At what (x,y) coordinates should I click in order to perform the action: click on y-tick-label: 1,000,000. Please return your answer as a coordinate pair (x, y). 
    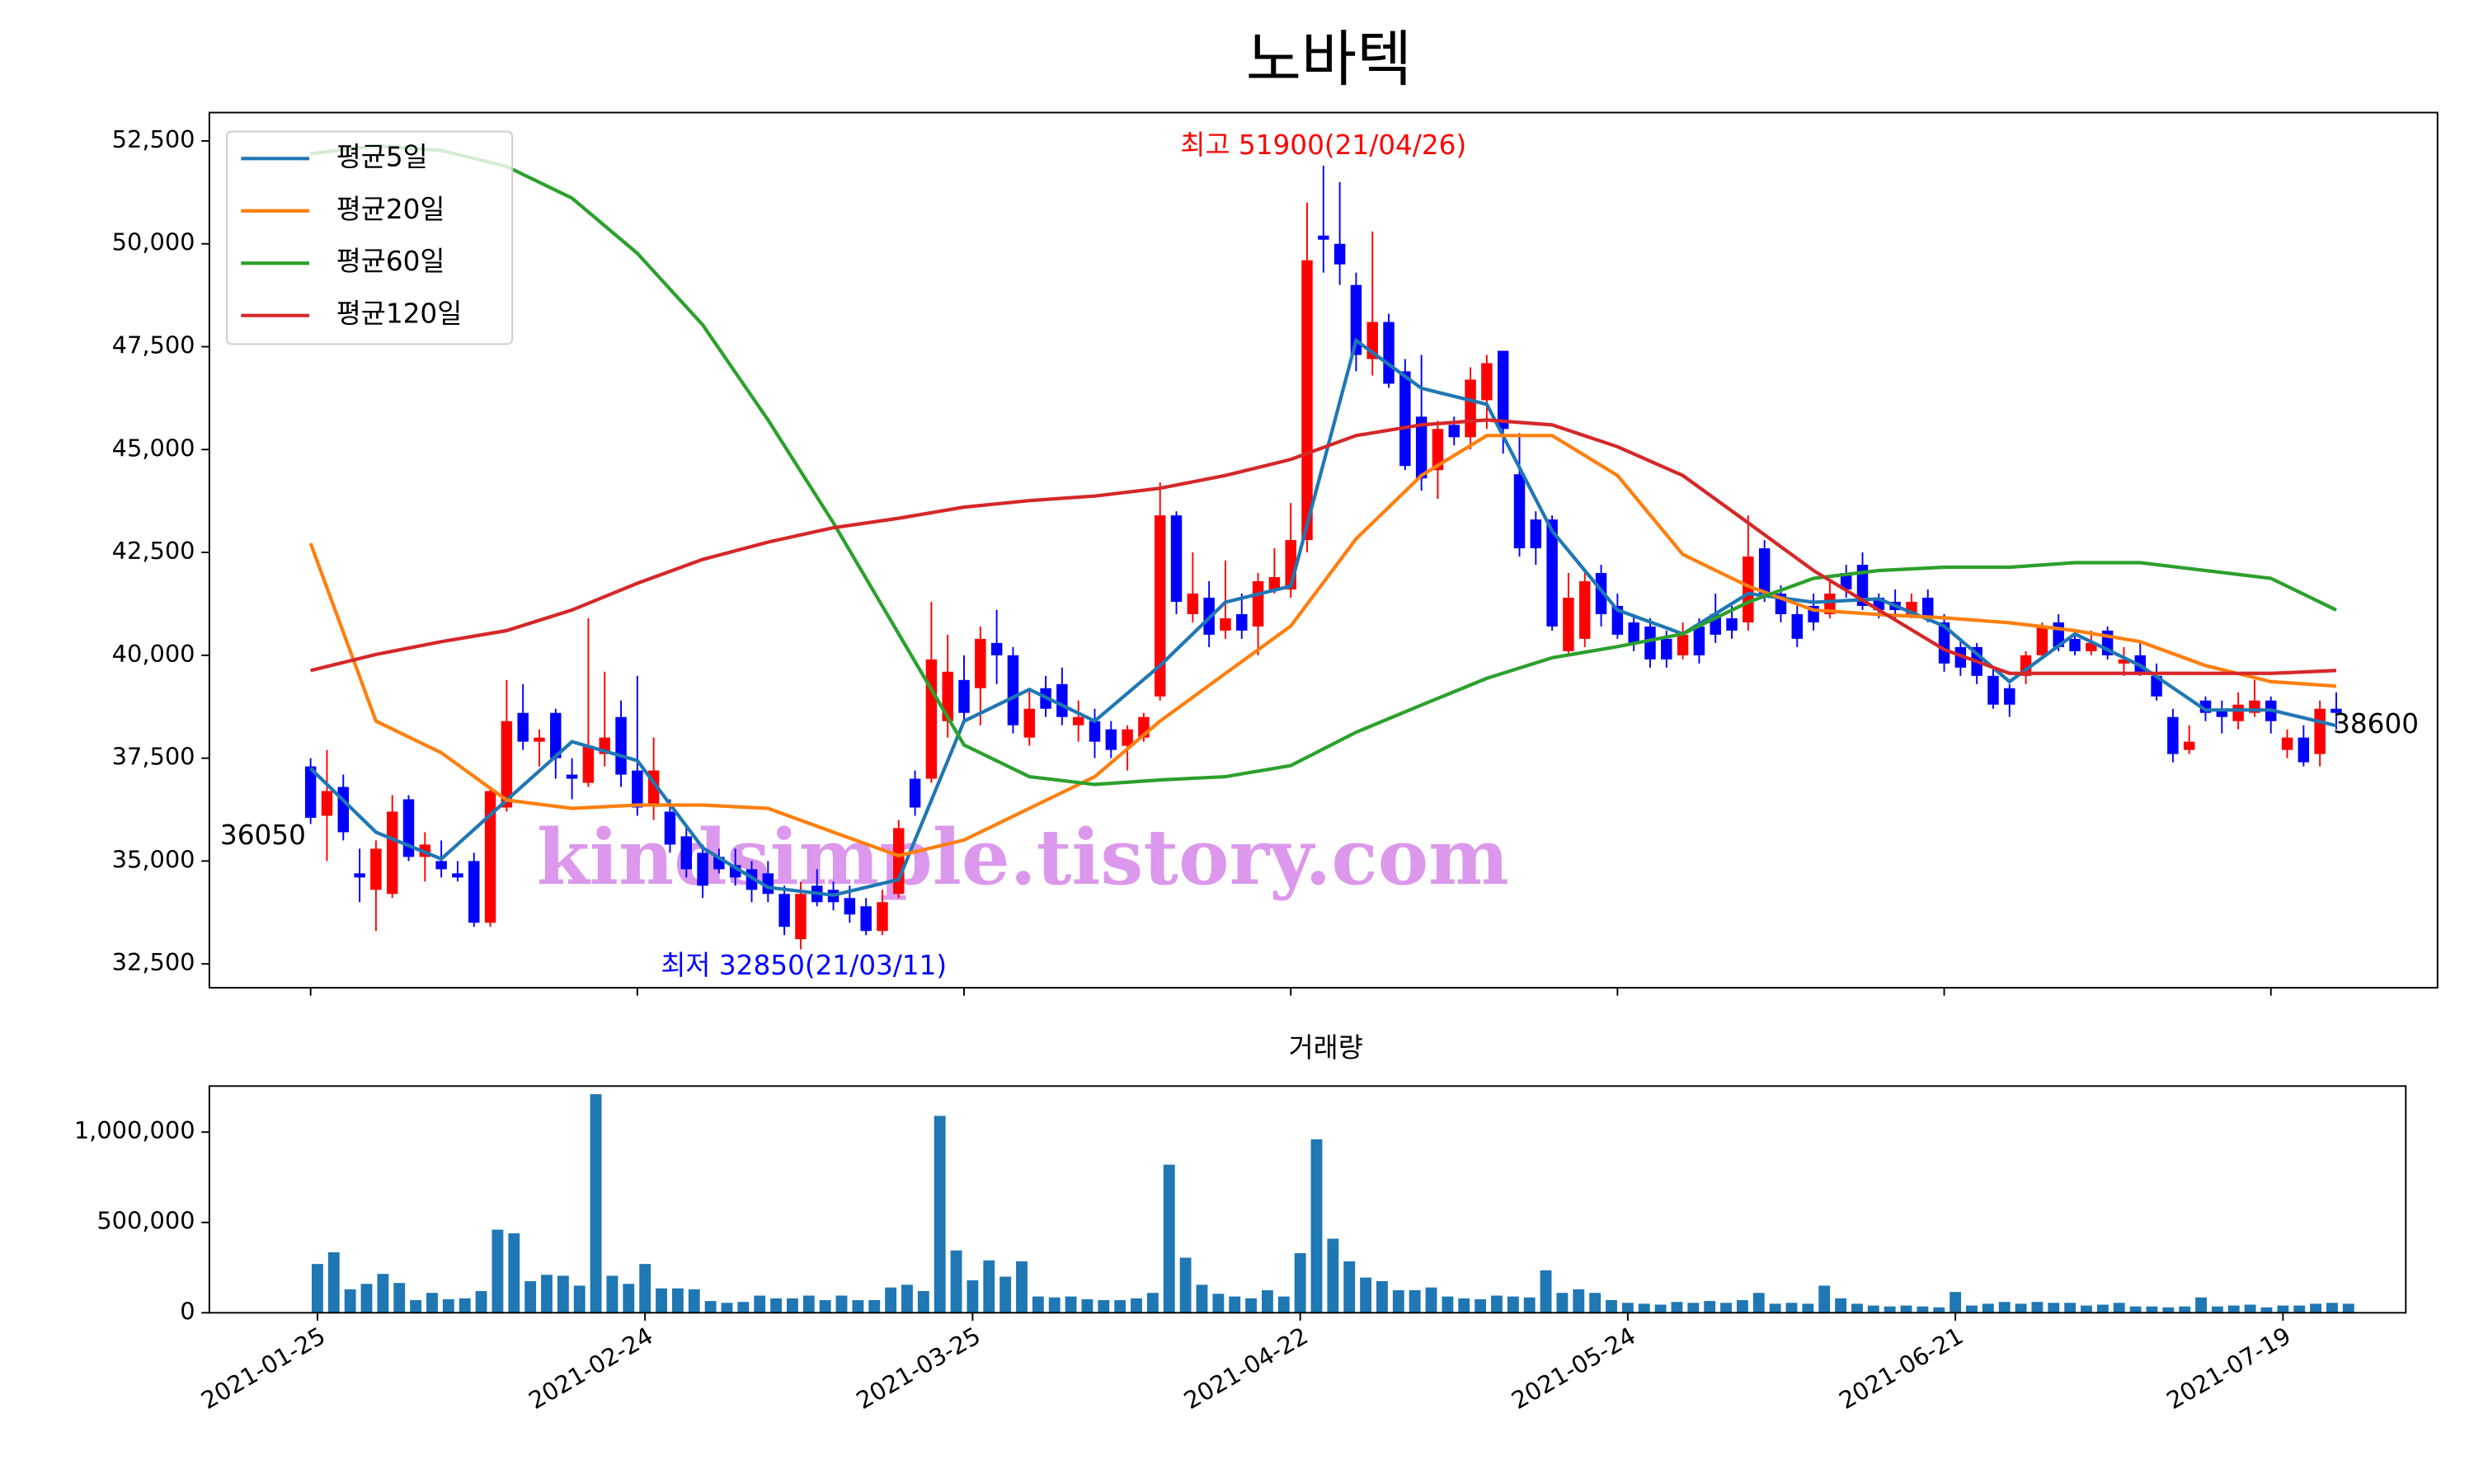
    Looking at the image, I should click on (134, 1130).